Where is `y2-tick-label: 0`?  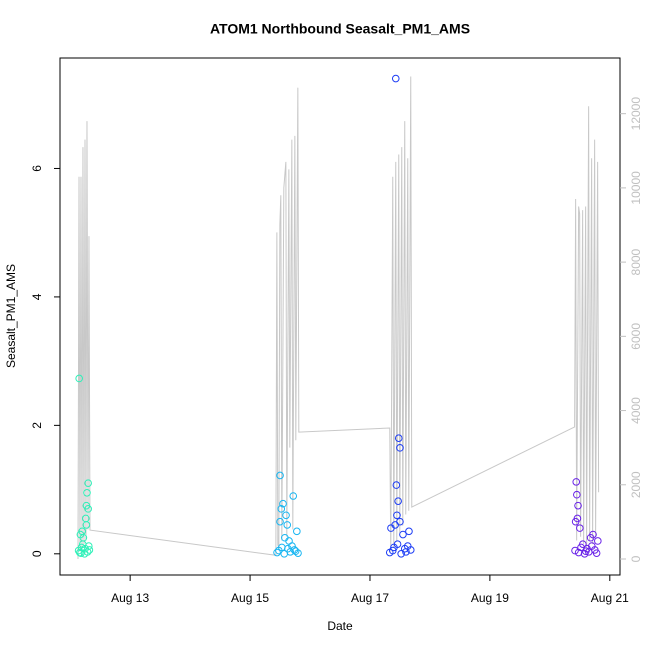
y2-tick-label: 0 is located at coordinates (636, 558).